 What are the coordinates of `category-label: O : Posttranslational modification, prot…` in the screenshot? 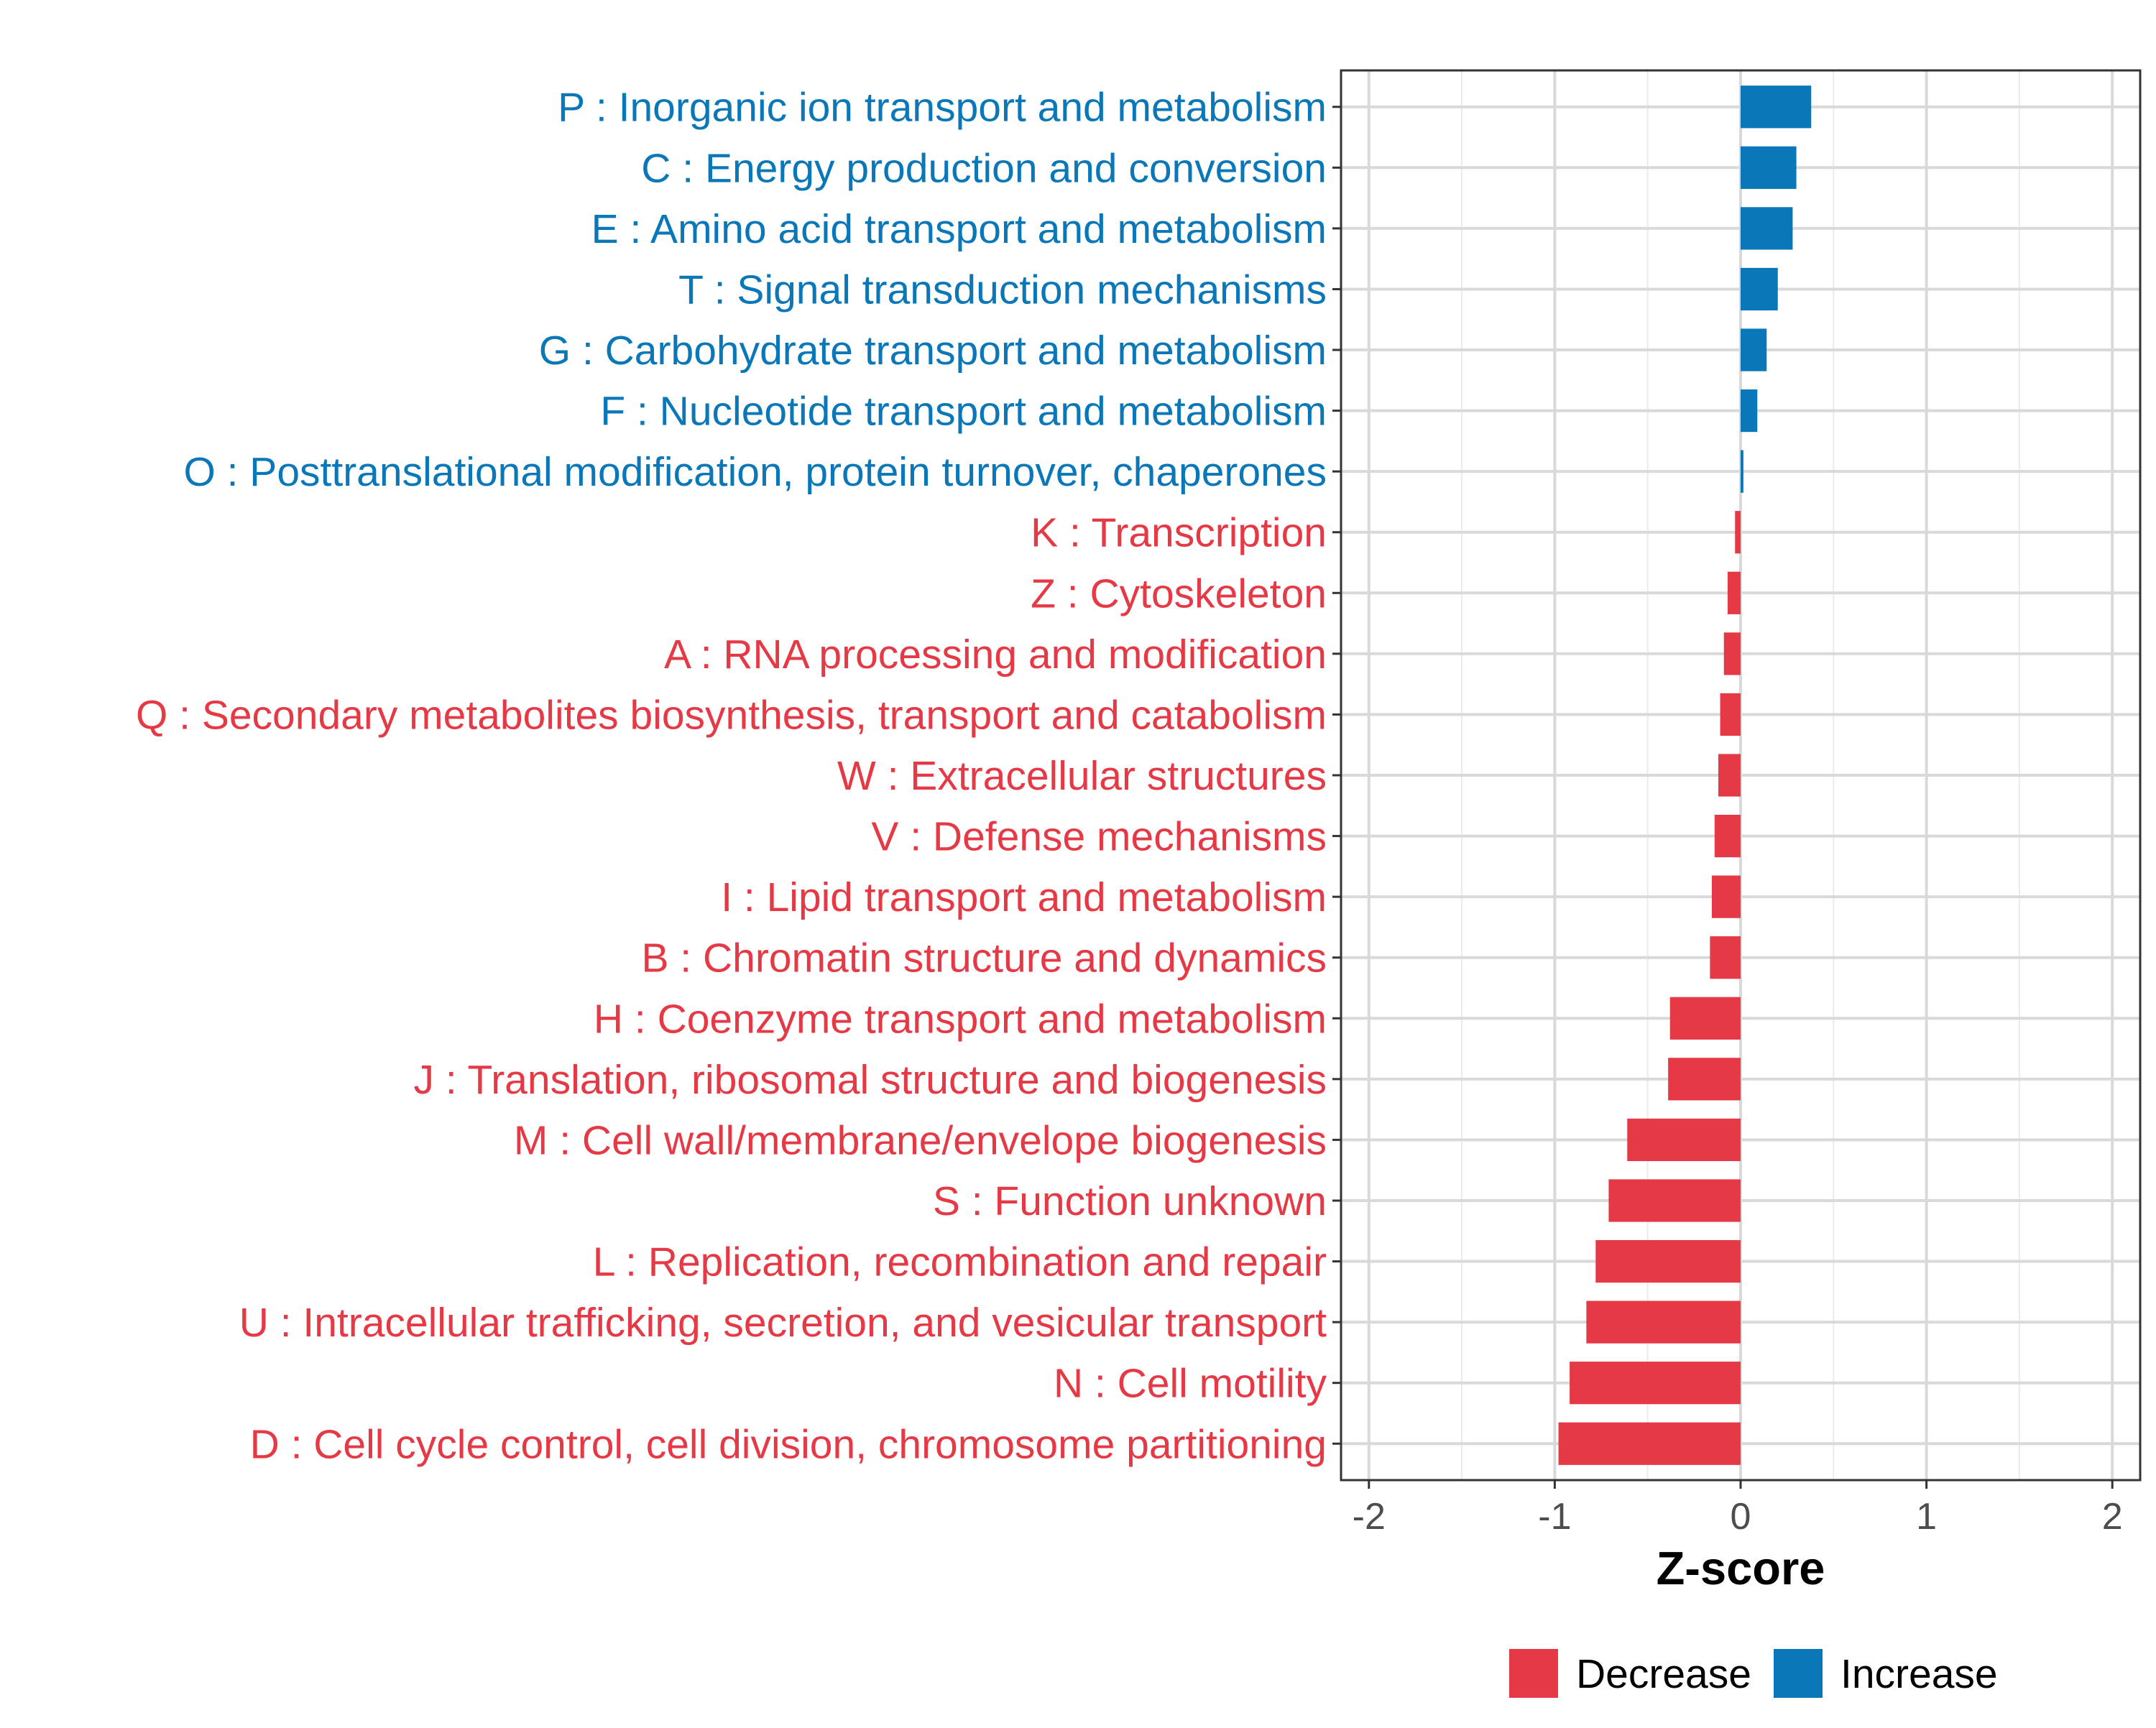 It's located at (755, 472).